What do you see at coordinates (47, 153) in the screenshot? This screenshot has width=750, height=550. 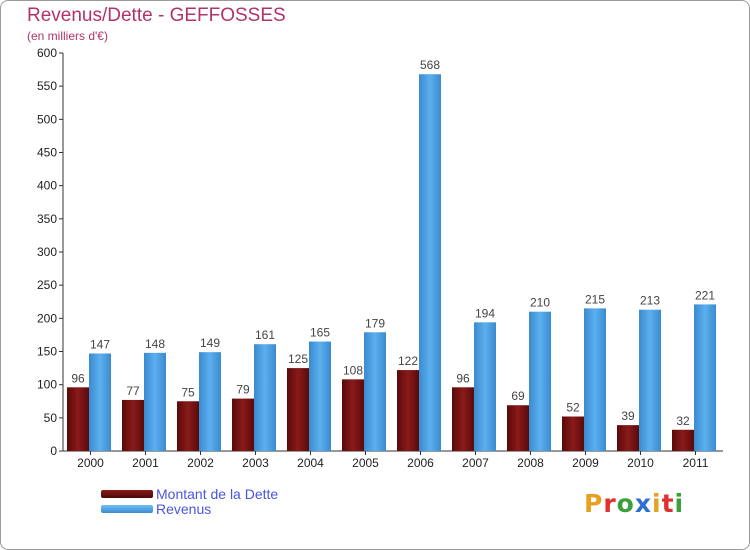 I see `y-tick-label: 450` at bounding box center [47, 153].